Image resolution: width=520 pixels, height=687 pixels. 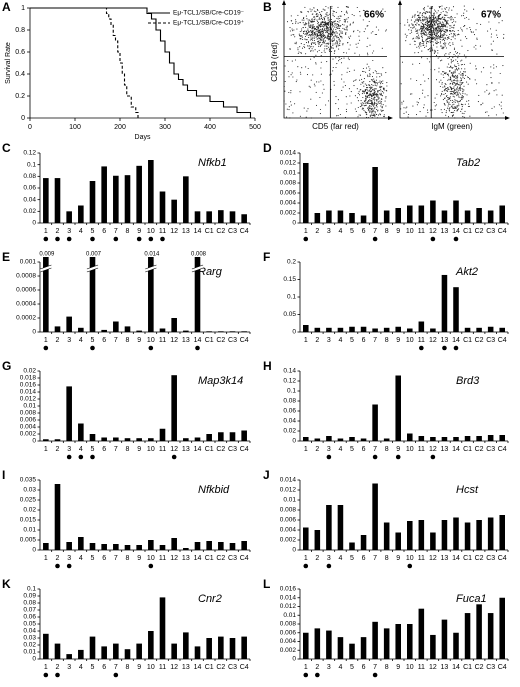 What do you see at coordinates (197, 268) in the screenshot?
I see `axis-break-line` at bounding box center [197, 268].